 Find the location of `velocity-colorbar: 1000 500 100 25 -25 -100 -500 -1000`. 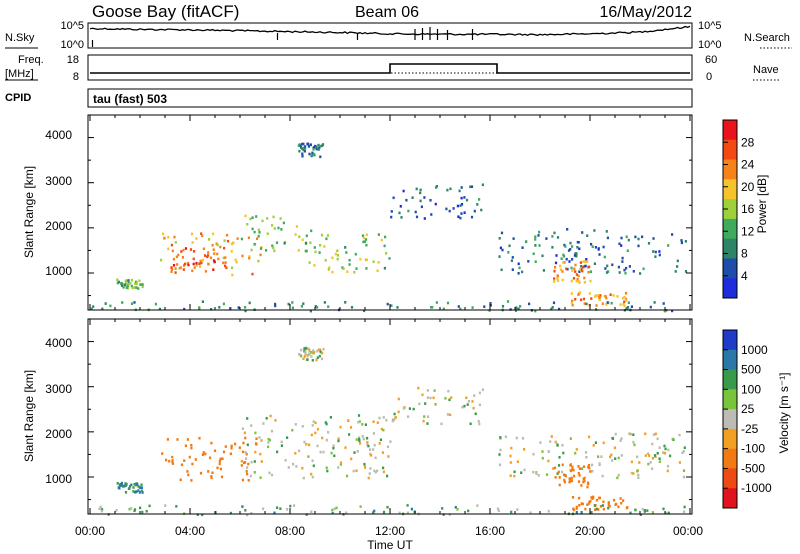

velocity-colorbar: 1000 500 100 25 -25 -100 -500 -1000 is located at coordinates (747, 419).